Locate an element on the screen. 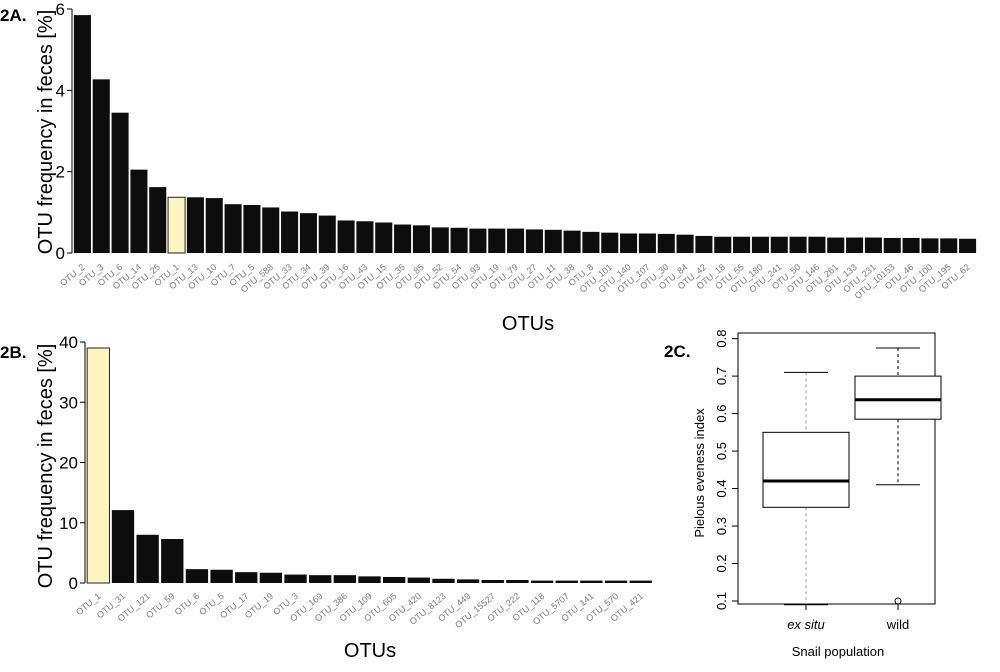  panel-c-label: 2C. is located at coordinates (677, 351).